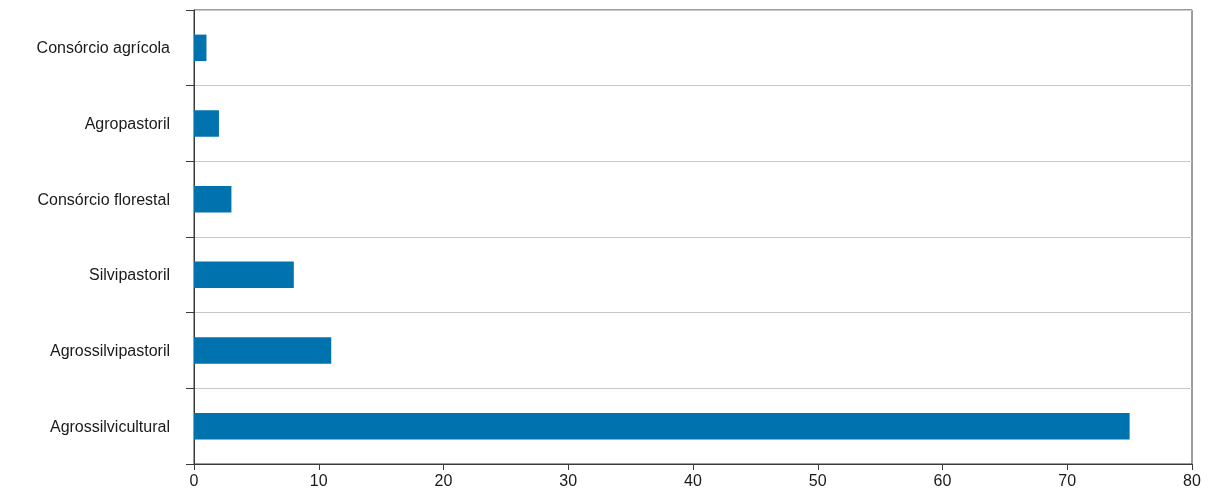 The height and width of the screenshot is (502, 1208). What do you see at coordinates (942, 480) in the screenshot?
I see `x-tick-label: 60` at bounding box center [942, 480].